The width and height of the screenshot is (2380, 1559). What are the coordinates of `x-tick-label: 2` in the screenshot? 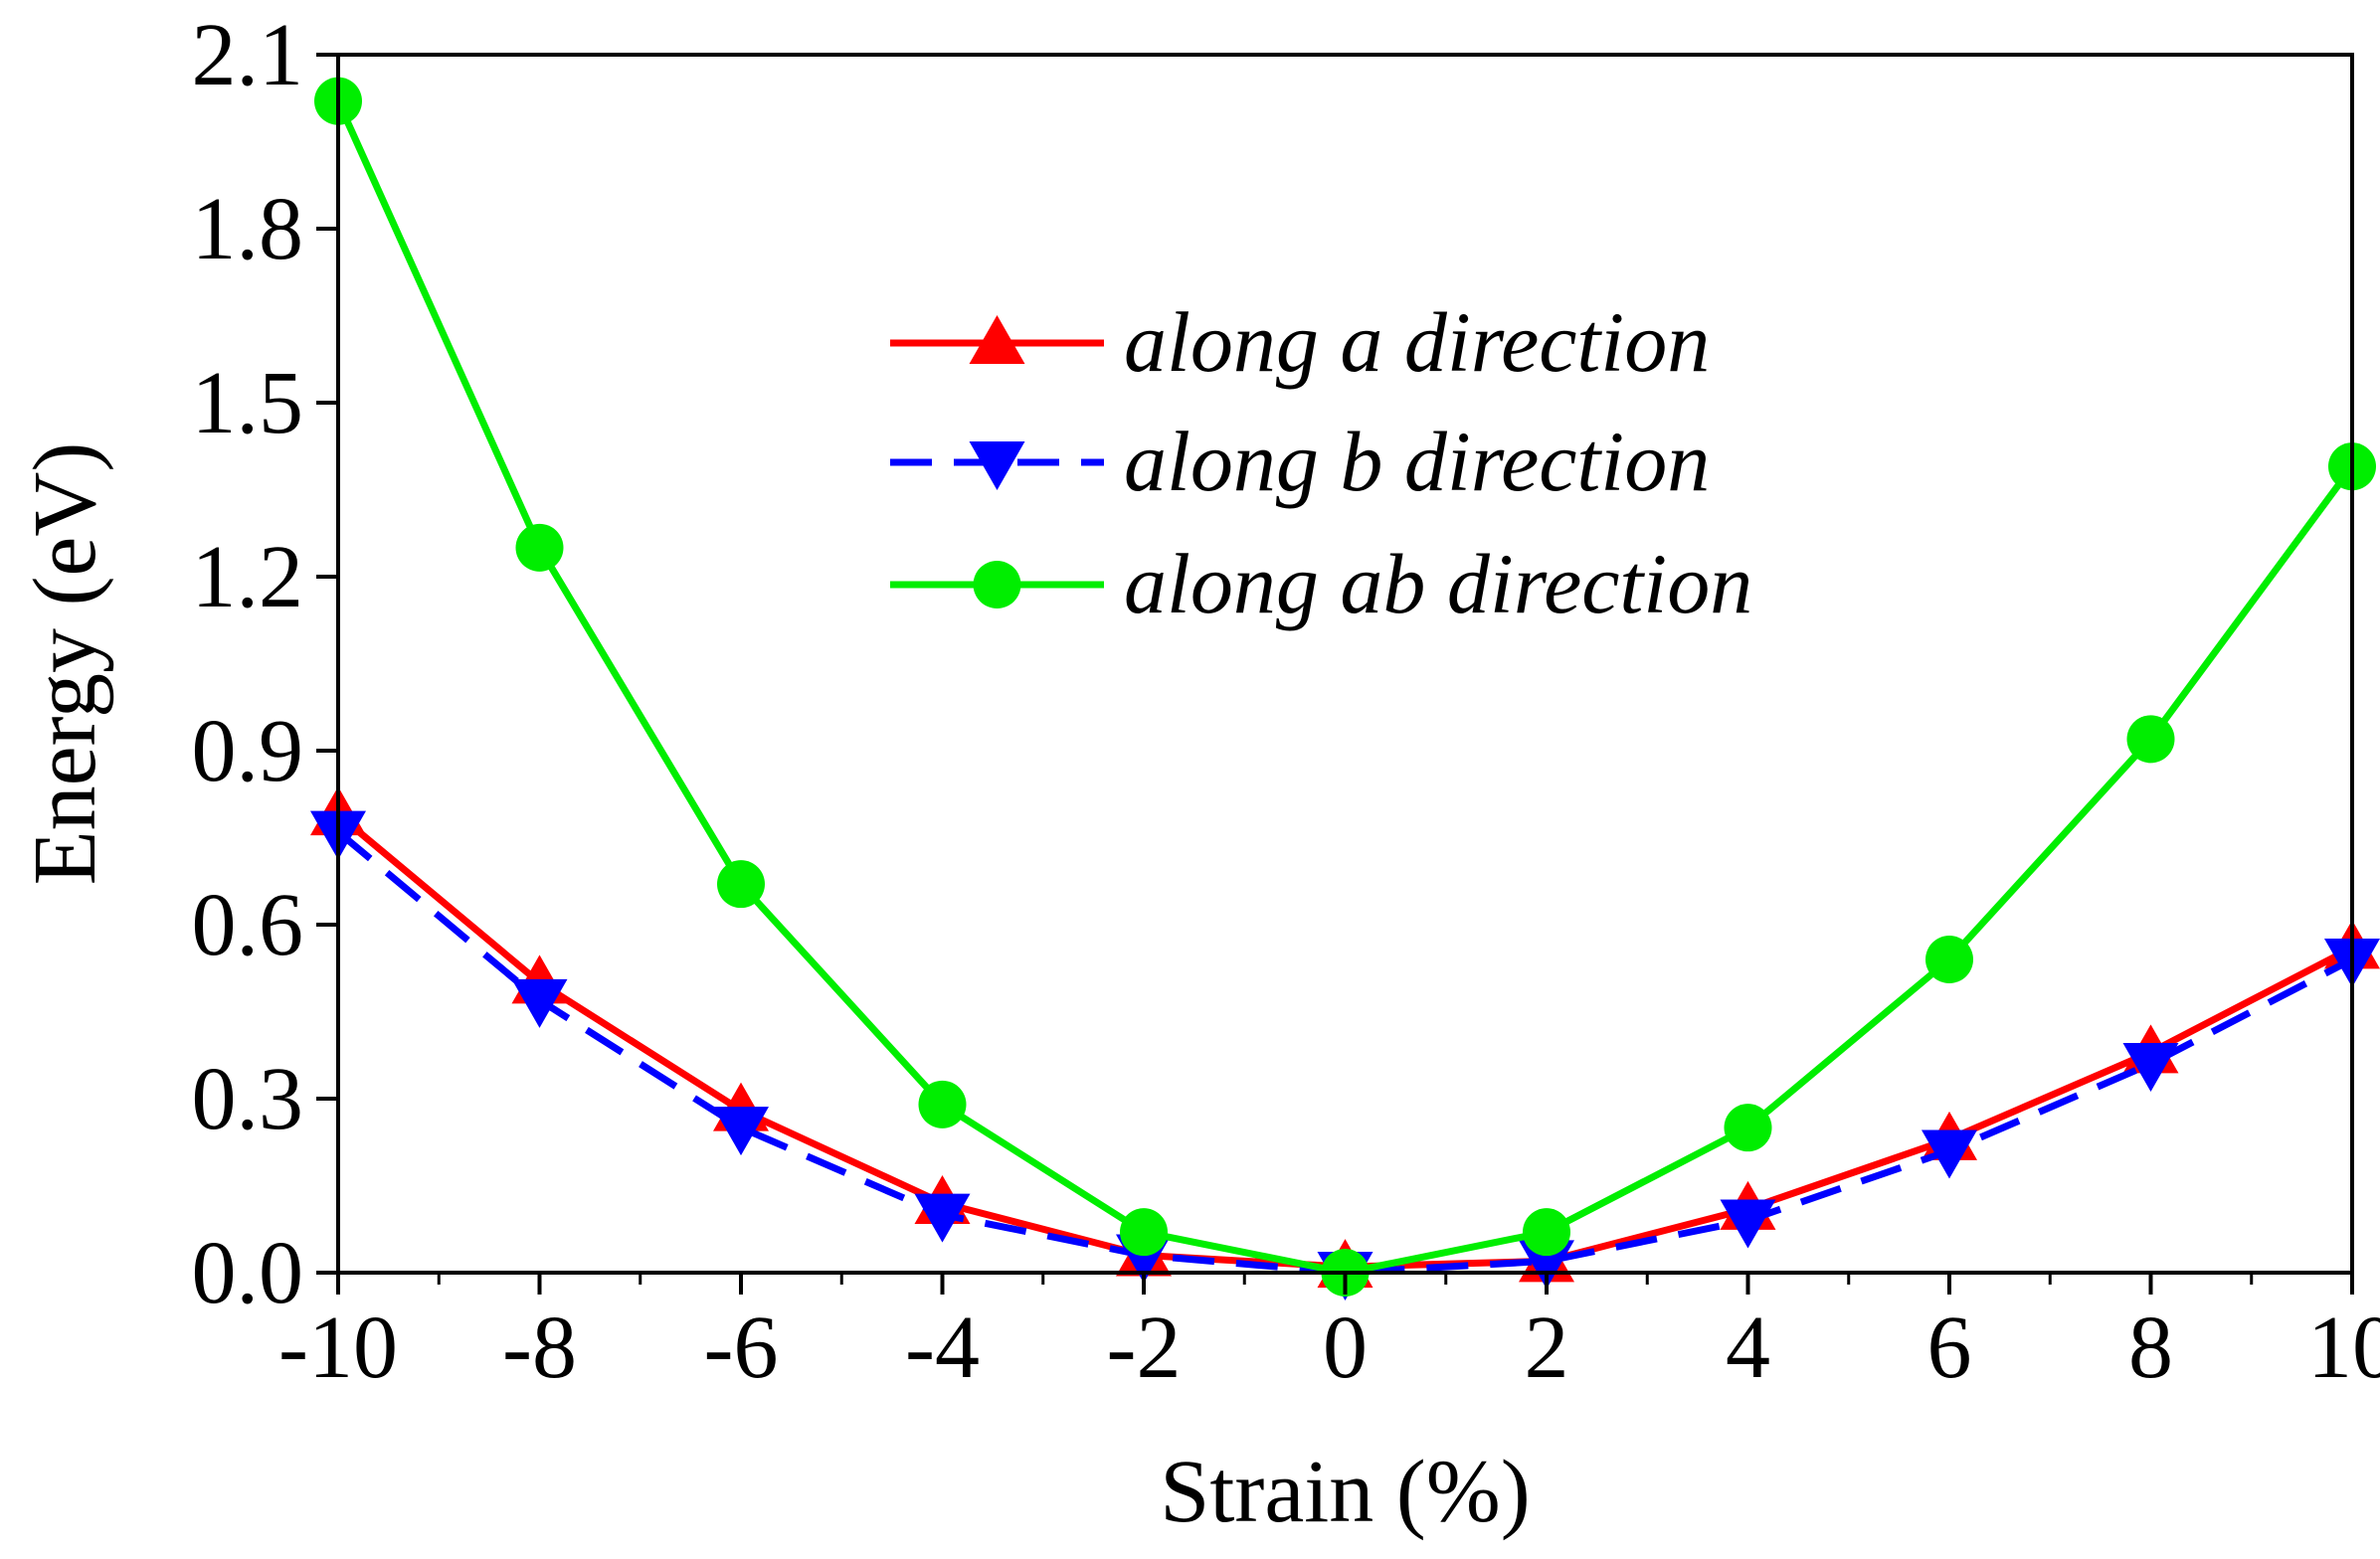 It's located at (1547, 1348).